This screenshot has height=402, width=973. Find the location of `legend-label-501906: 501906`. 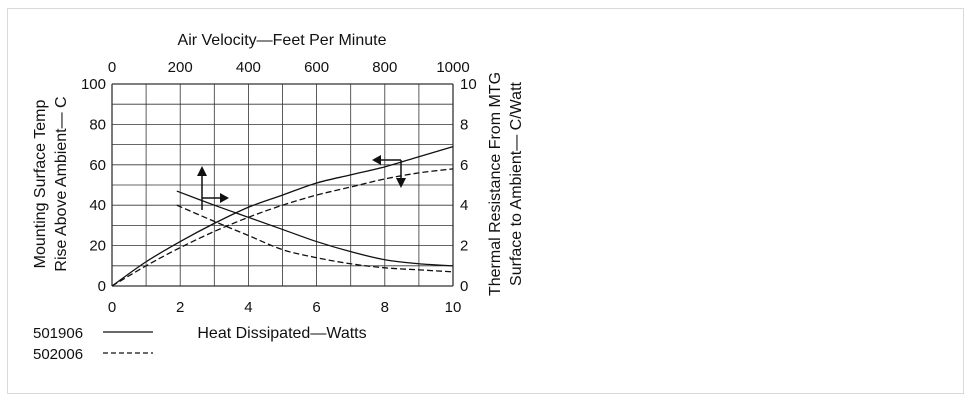

legend-label-501906: 501906 is located at coordinates (58, 333).